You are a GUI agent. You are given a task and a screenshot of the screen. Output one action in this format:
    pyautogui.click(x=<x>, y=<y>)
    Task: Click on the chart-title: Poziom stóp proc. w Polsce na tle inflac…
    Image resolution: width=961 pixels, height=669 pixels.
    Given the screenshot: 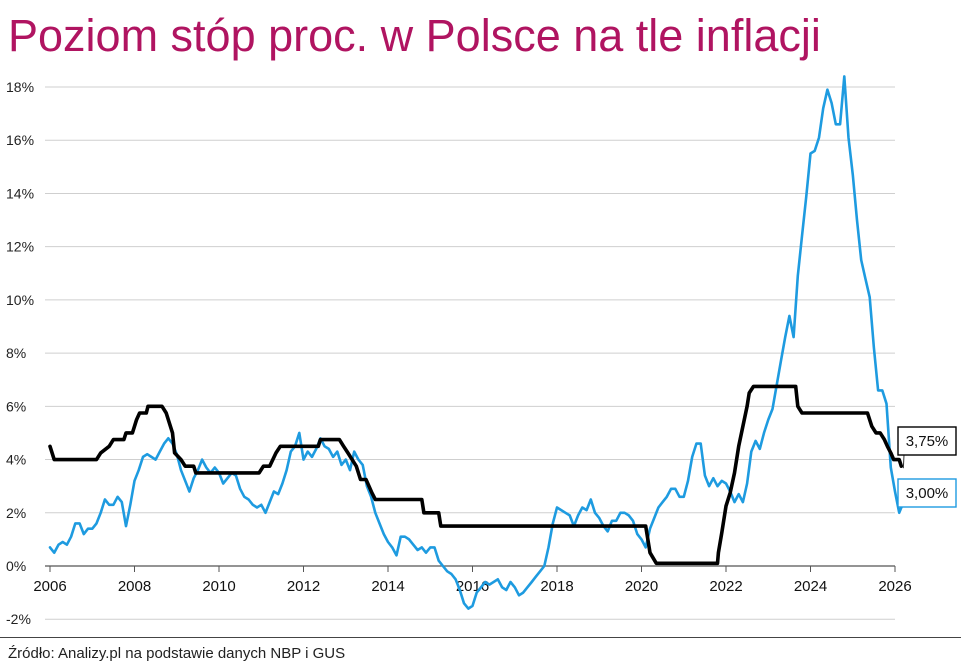 What is the action you would take?
    pyautogui.click(x=414, y=35)
    